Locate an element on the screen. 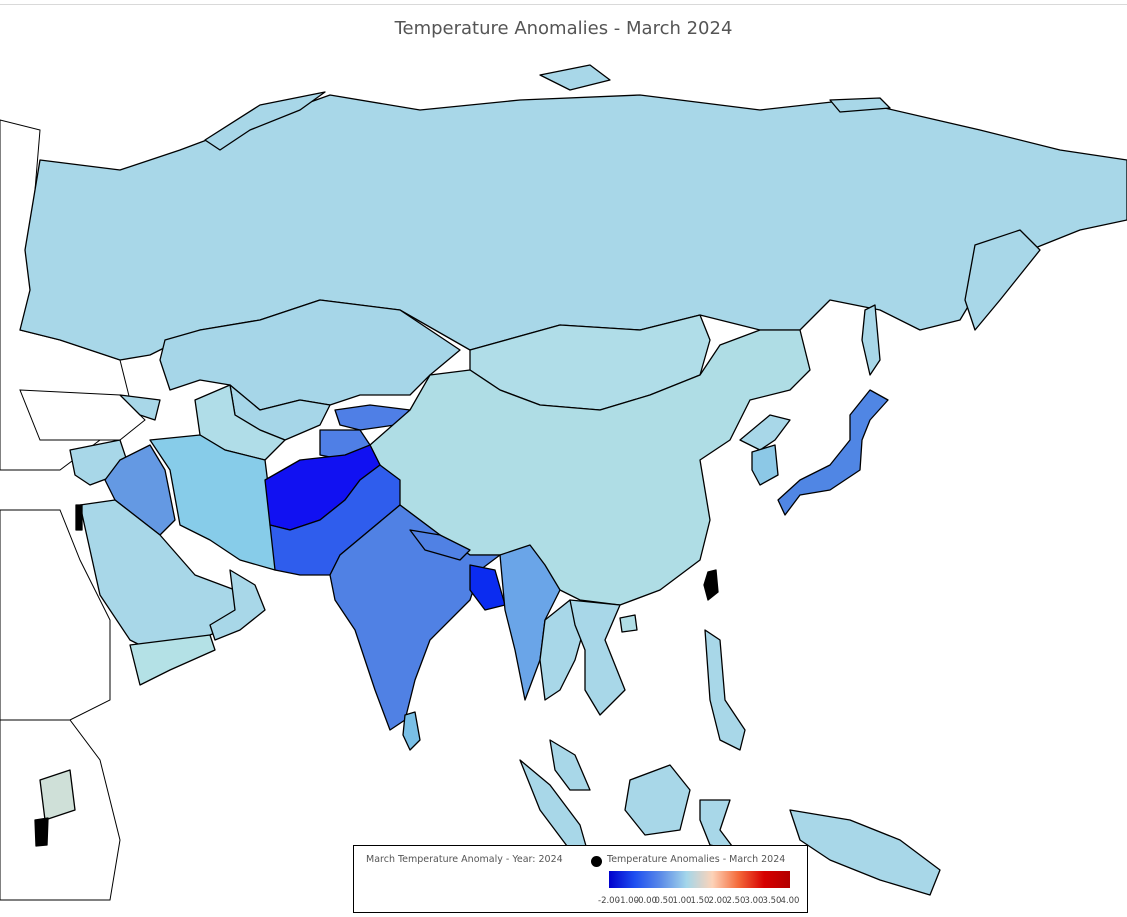 Image resolution: width=1127 pixels, height=917 pixels. country-severnaya is located at coordinates (575, 77).